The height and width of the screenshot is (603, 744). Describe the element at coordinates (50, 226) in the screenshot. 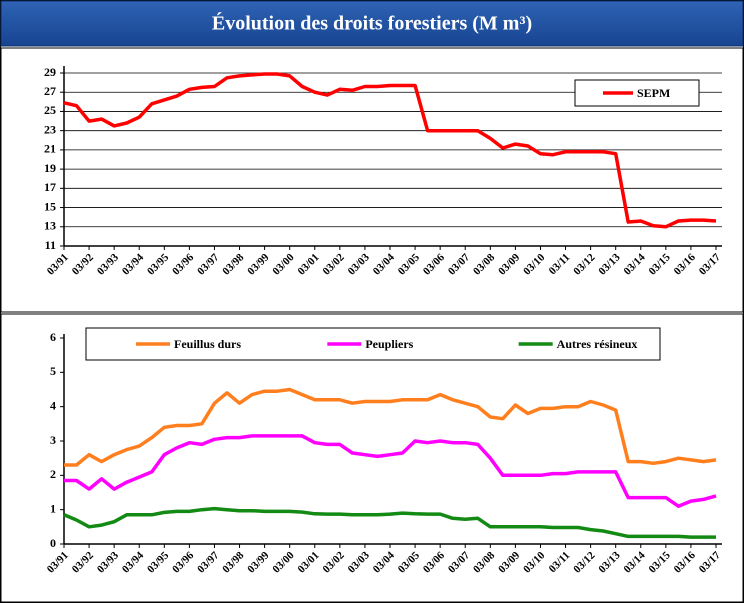

I see `y-tick-label: 13` at that location.